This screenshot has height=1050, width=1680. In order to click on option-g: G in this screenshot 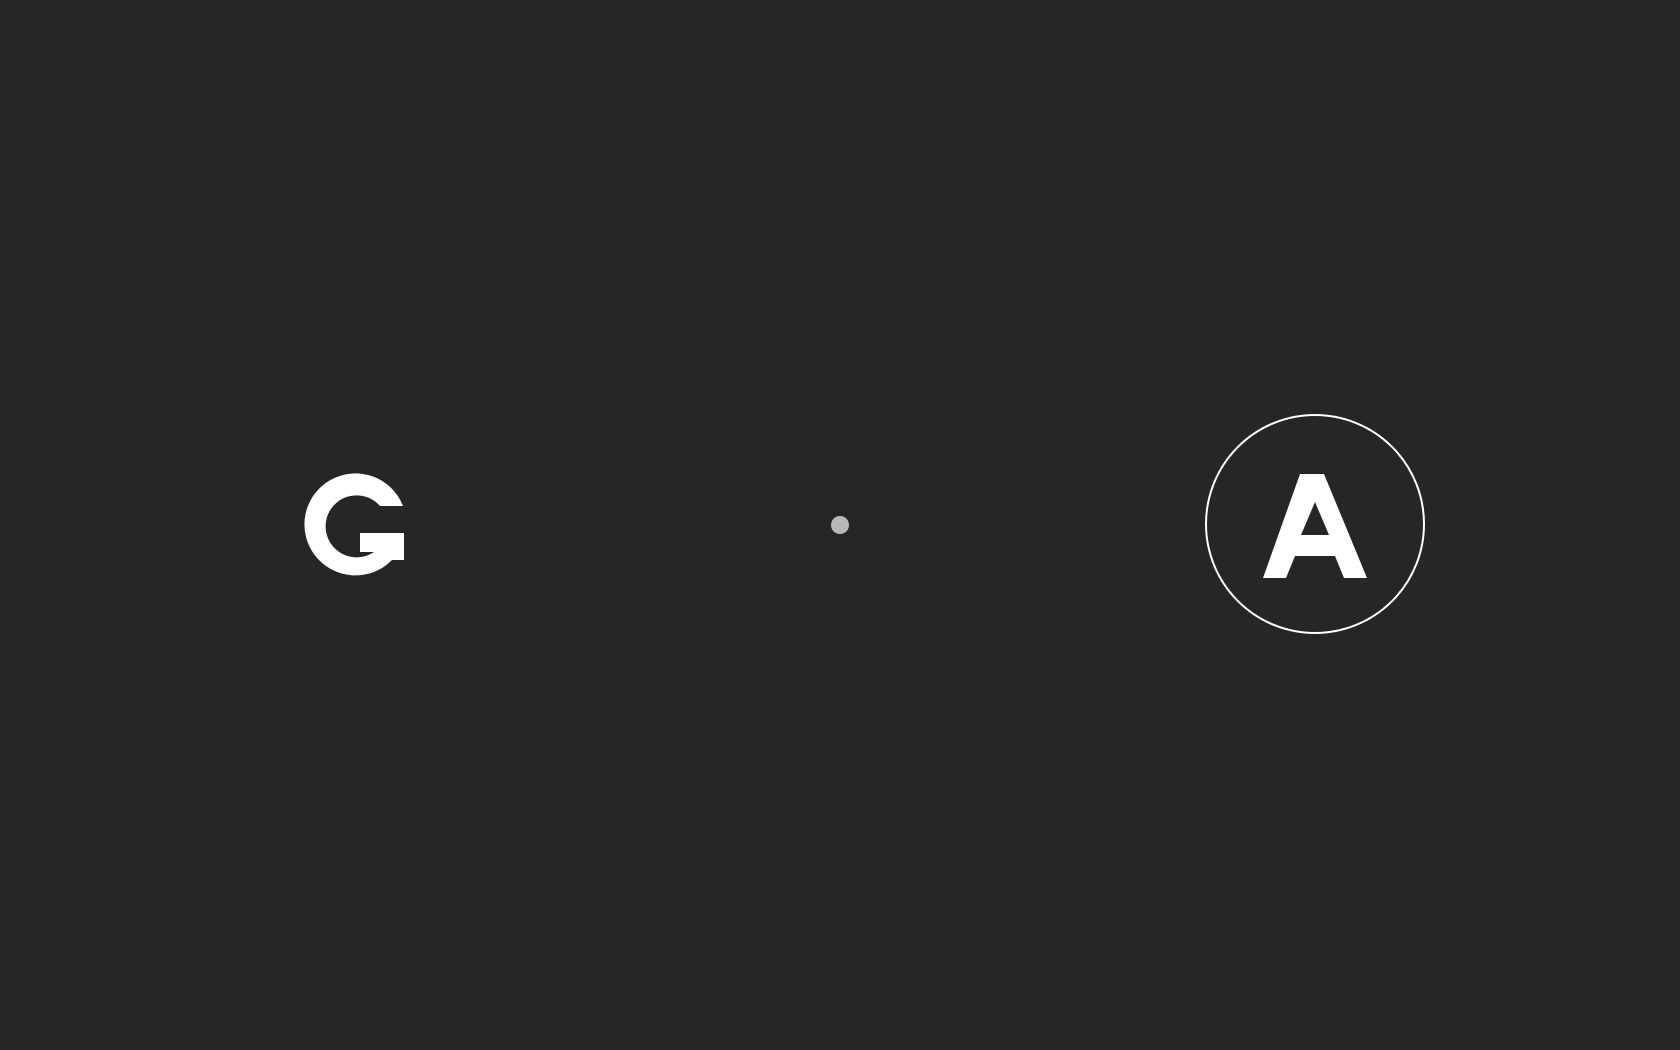, I will do `click(366, 525)`.